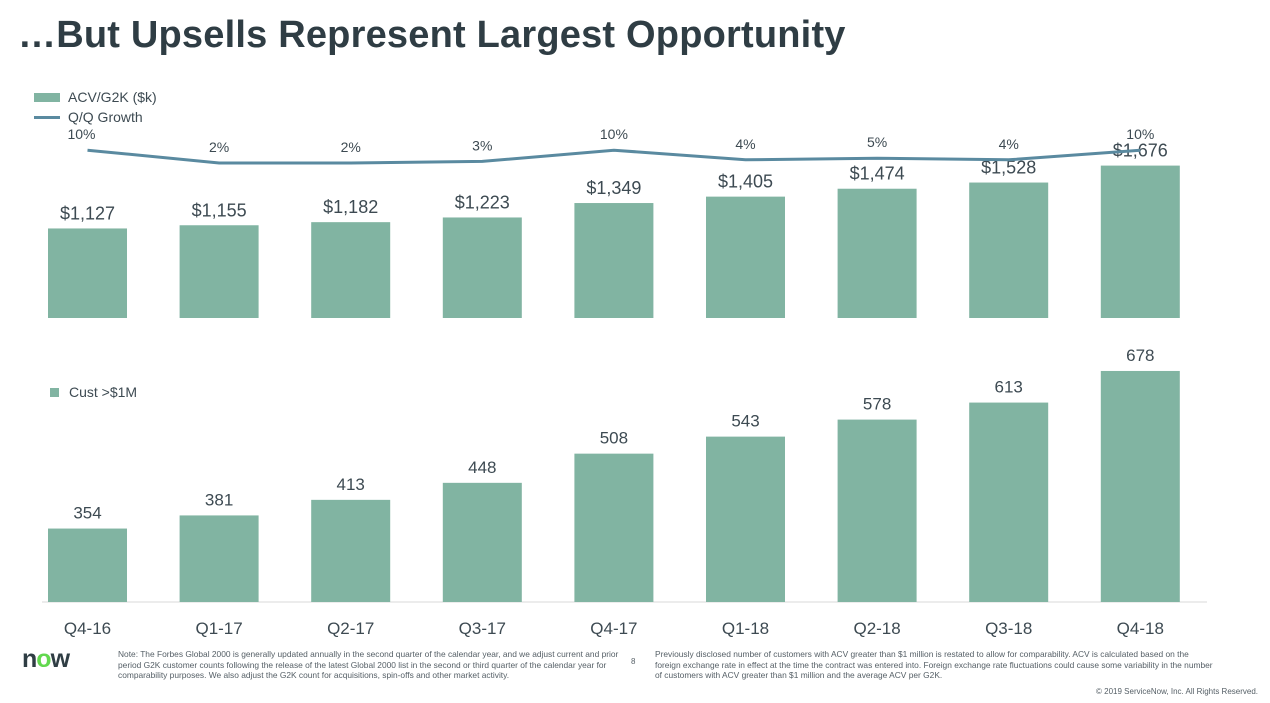 This screenshot has height=703, width=1270. I want to click on acv-bar-label: $1,223, so click(482, 202).